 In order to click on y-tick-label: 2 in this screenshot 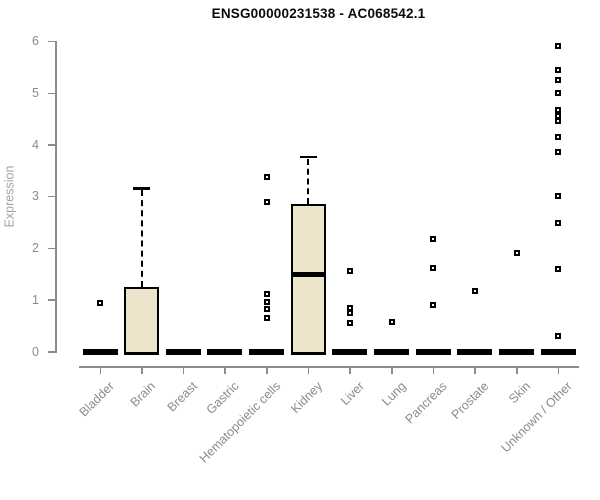, I will do `click(35, 248)`.